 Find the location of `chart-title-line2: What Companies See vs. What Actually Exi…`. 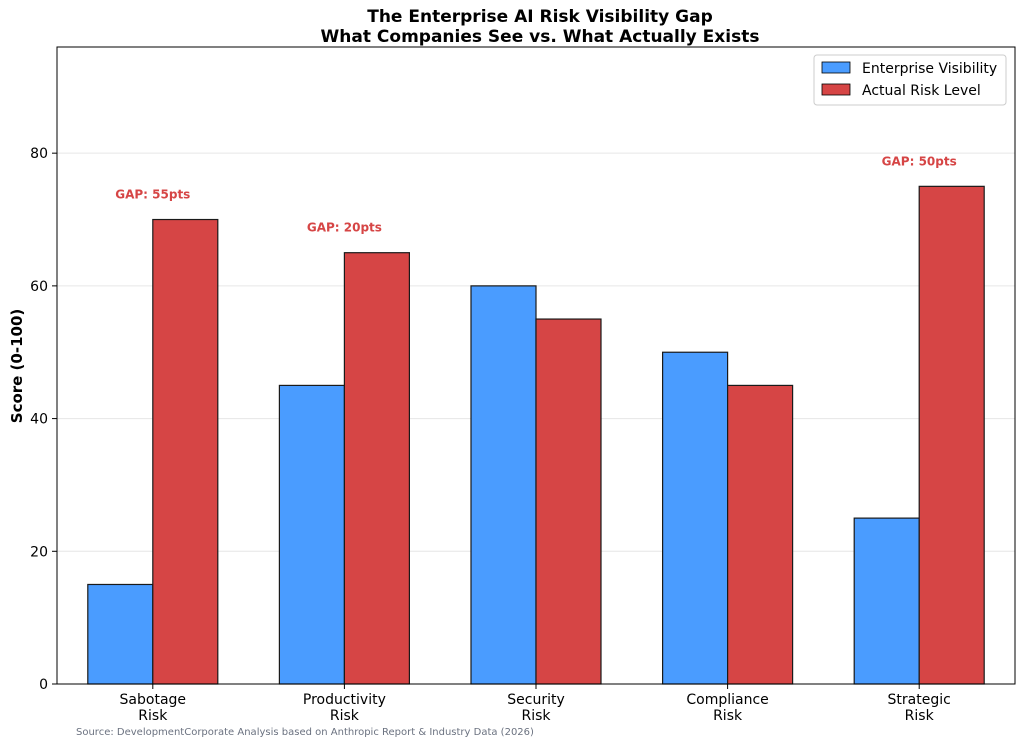

chart-title-line2: What Companies See vs. What Actually Exi… is located at coordinates (540, 37).